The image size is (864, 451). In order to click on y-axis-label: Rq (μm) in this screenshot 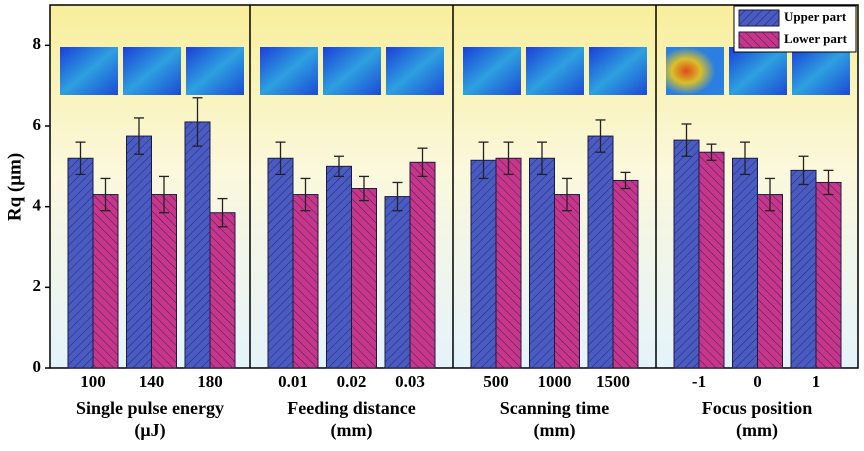, I will do `click(14, 187)`.